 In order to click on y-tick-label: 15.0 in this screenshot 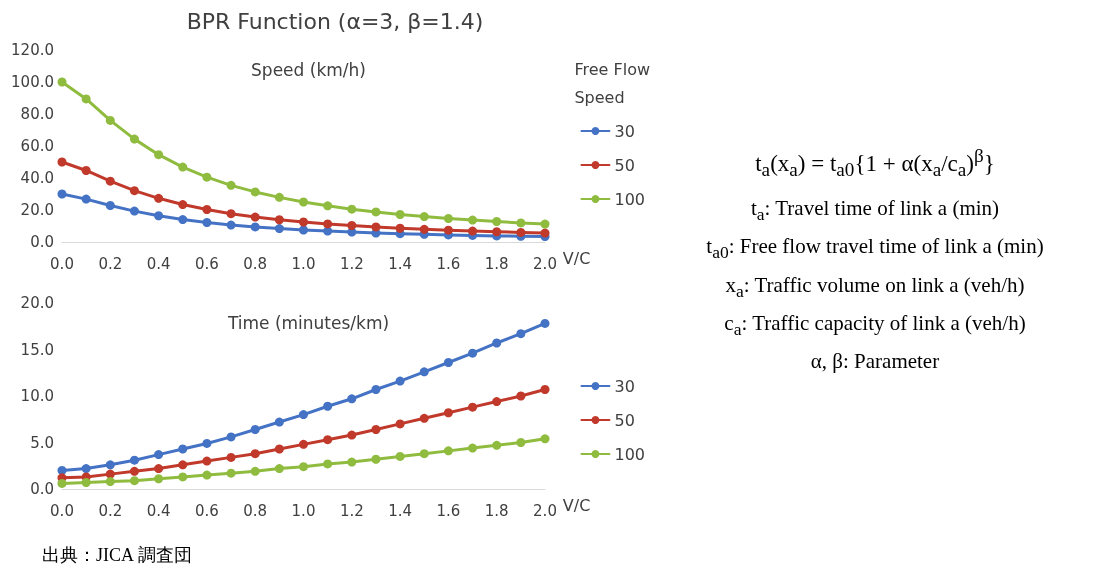, I will do `click(37, 349)`.